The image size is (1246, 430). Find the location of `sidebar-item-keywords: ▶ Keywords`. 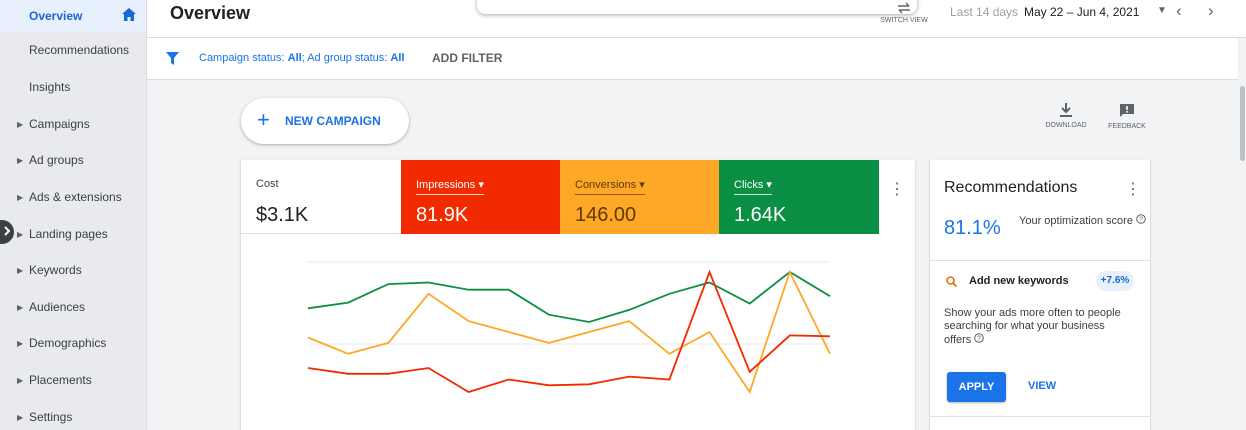

sidebar-item-keywords: ▶ Keywords is located at coordinates (73, 270).